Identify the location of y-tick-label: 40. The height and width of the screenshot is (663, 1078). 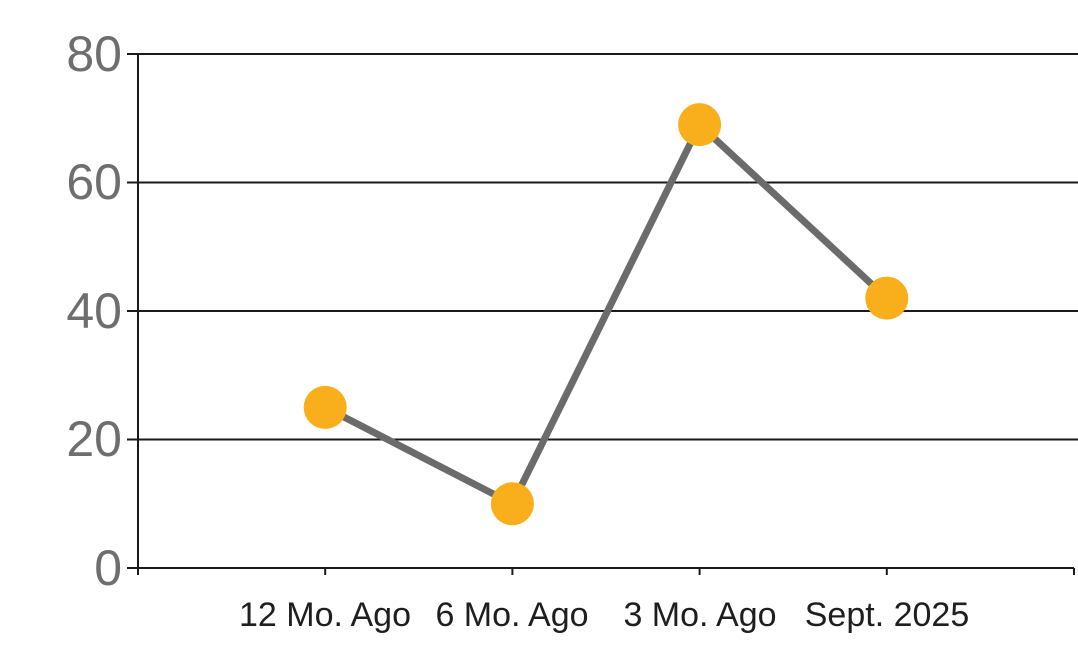
(94, 311).